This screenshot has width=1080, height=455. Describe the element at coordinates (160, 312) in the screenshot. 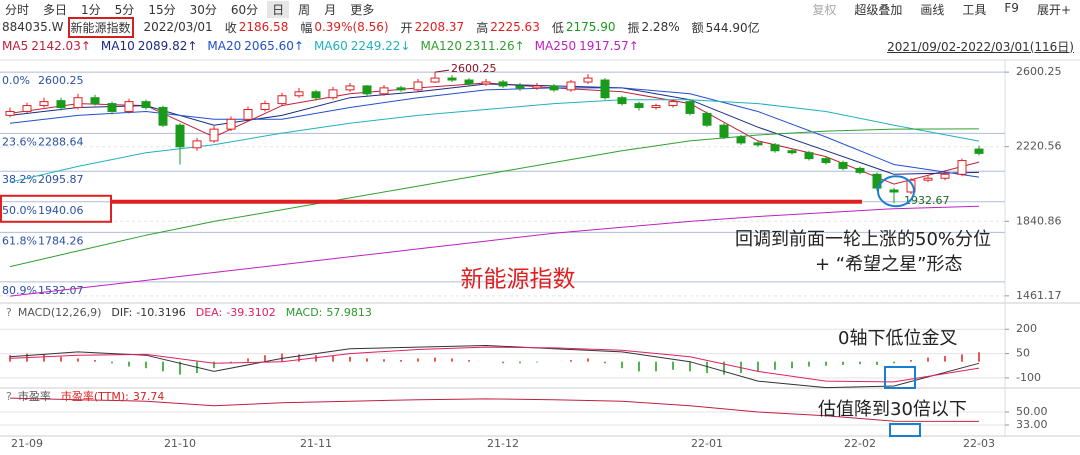

I see `readout-value: -10.3196` at that location.